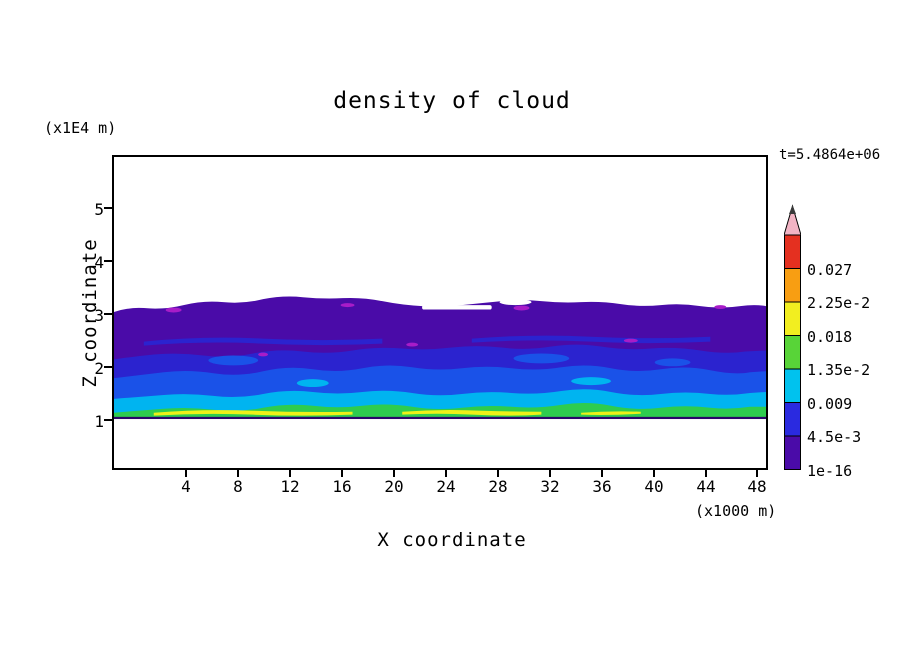 The width and height of the screenshot is (904, 654). I want to click on x-axis-unit: (x1000 m), so click(736, 511).